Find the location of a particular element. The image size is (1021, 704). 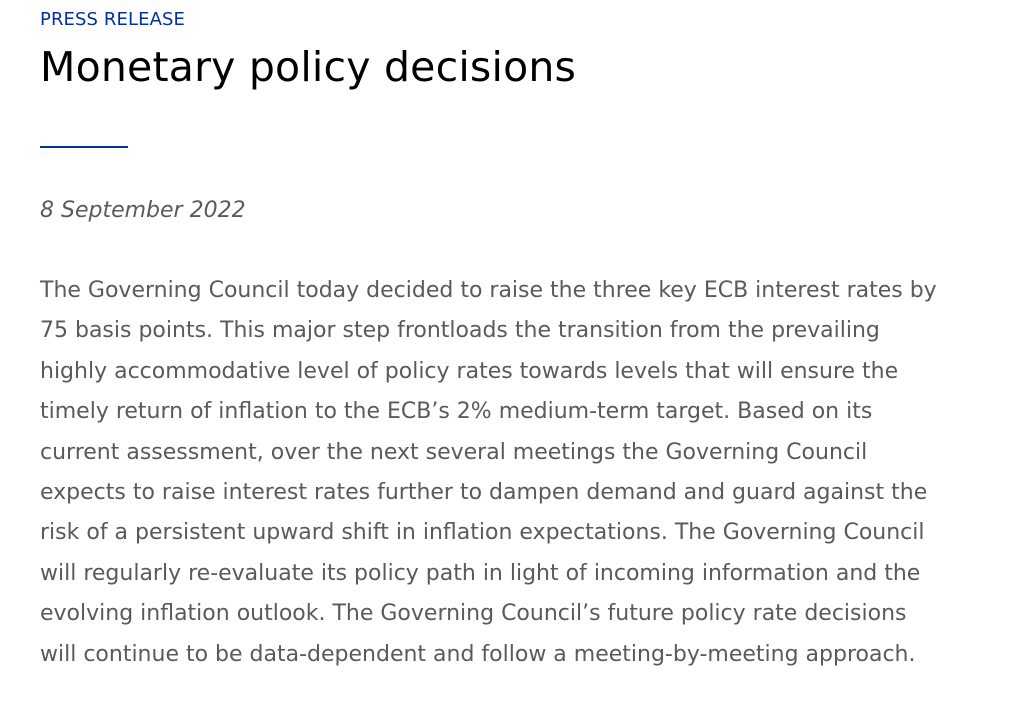

page-title: Monetary policy decisions is located at coordinates (308, 67).